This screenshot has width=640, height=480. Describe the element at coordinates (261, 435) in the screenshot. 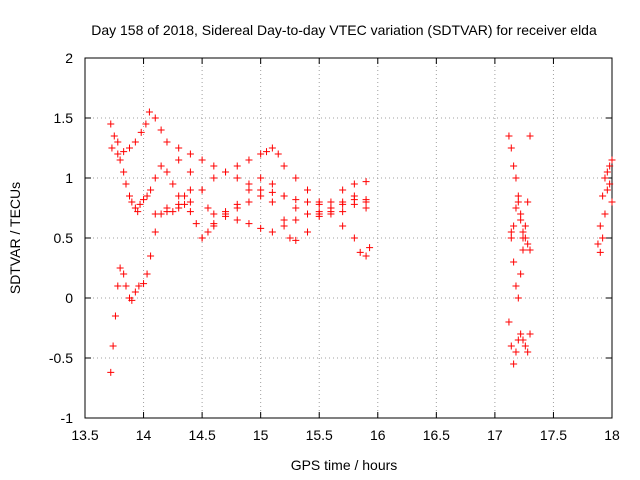

I see `x-tick-label: 15` at that location.